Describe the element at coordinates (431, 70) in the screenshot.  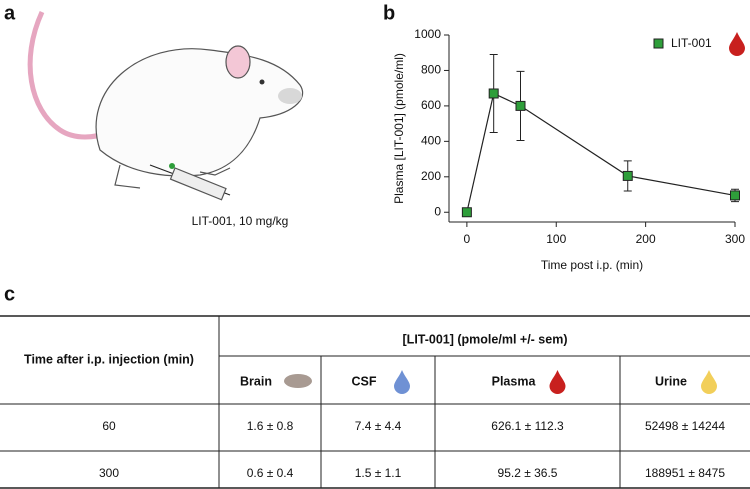
I see `y-tick-label: 800` at that location.